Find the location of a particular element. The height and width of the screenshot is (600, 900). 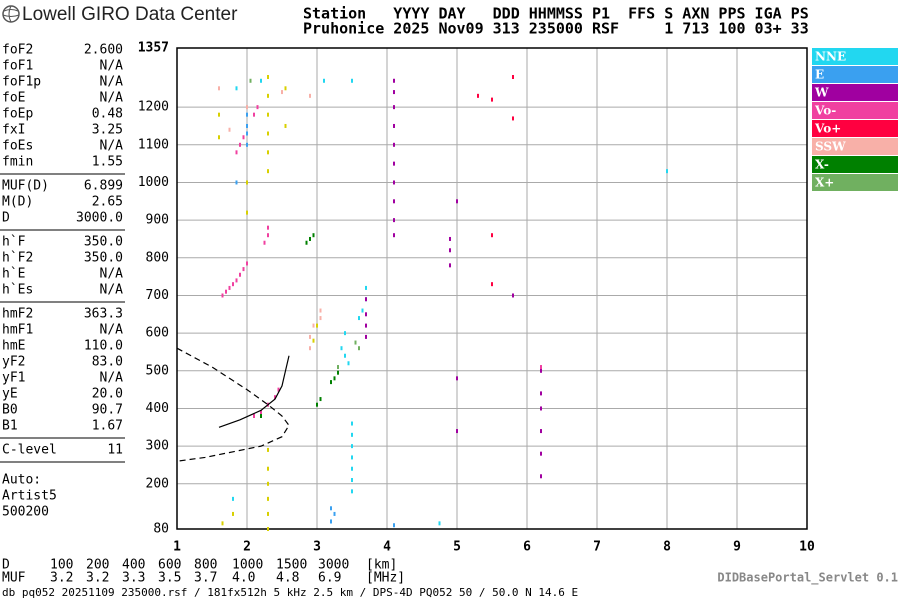

logo: Lowell GIRO Data Center is located at coordinates (120, 14).